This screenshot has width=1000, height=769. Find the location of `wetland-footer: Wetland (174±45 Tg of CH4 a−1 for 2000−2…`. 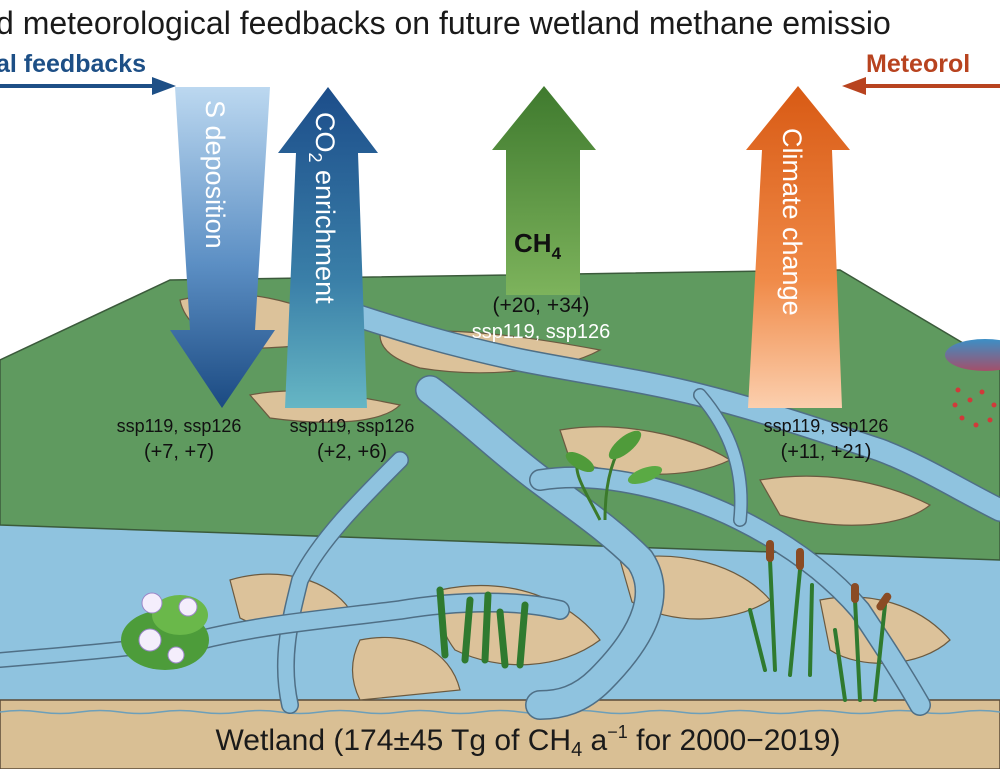

wetland-footer: Wetland (174±45 Tg of CH4 a−1 for 2000−2… is located at coordinates (528, 741).